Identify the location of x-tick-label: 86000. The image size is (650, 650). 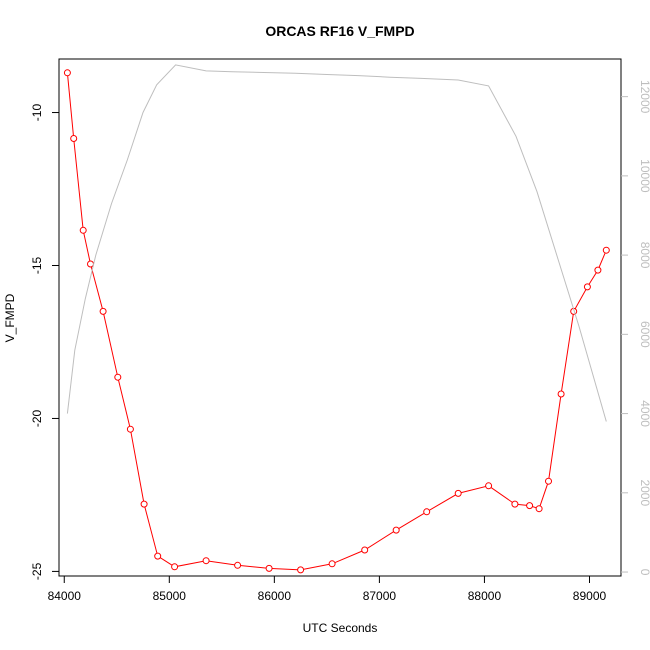
(275, 596).